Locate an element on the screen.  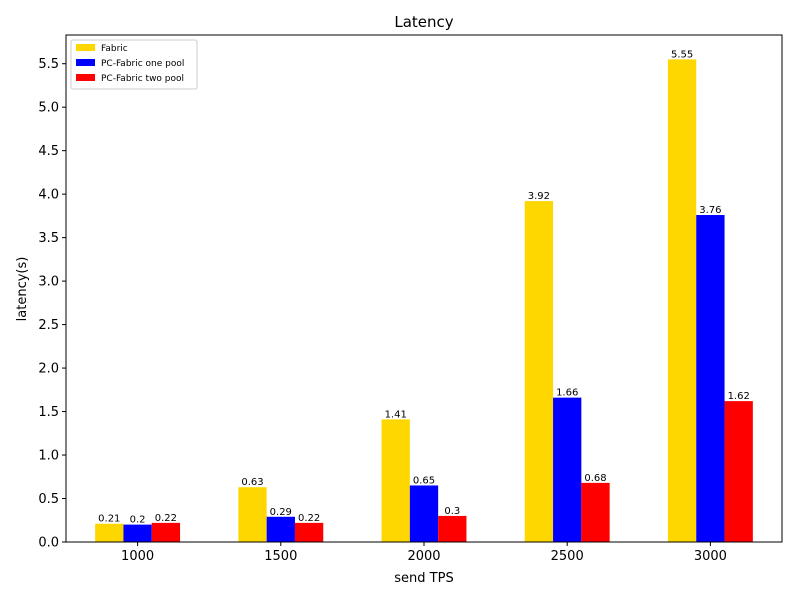
y-tick-label: 5.5 is located at coordinates (48, 64).